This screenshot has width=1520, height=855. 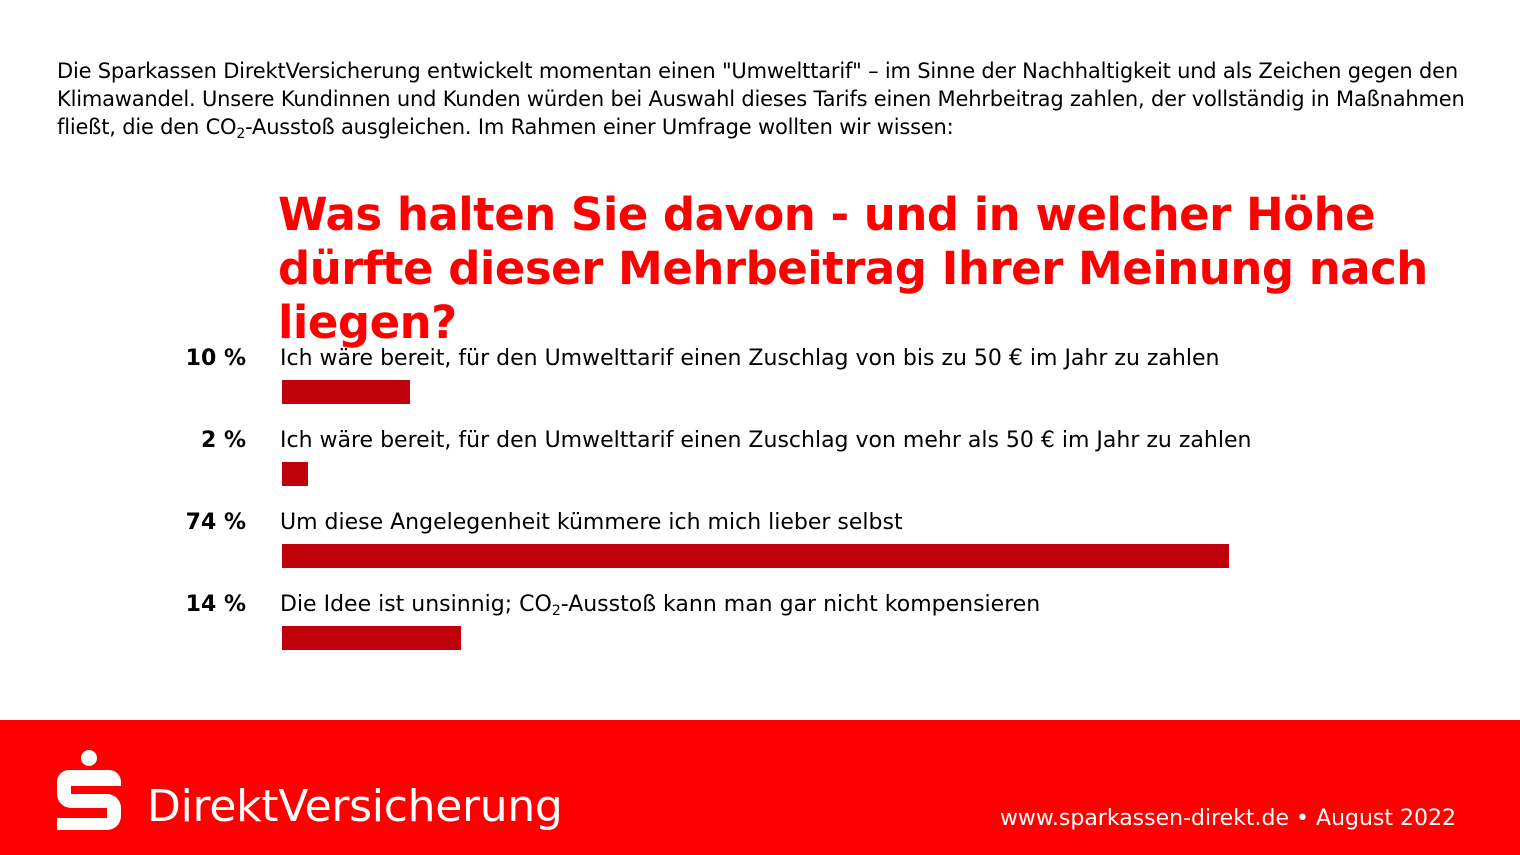 I want to click on value-label: 74 %, so click(x=215, y=522).